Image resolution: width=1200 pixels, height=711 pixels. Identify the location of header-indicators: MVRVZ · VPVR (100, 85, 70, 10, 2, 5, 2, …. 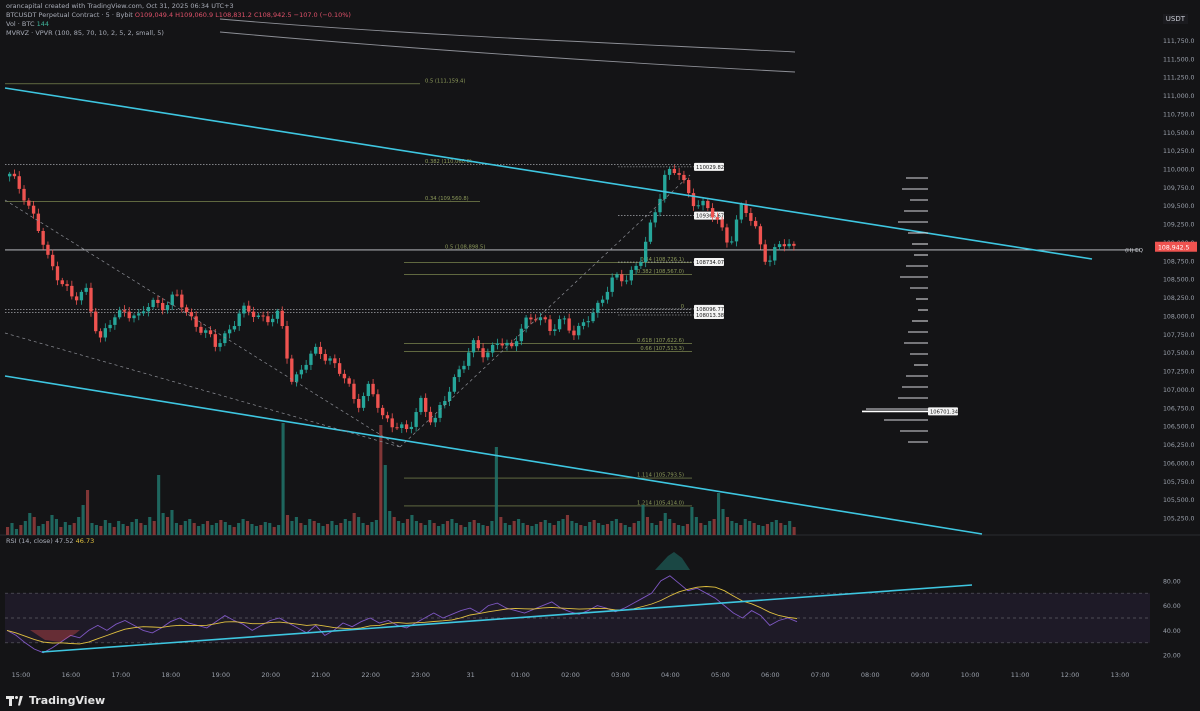
(85, 33).